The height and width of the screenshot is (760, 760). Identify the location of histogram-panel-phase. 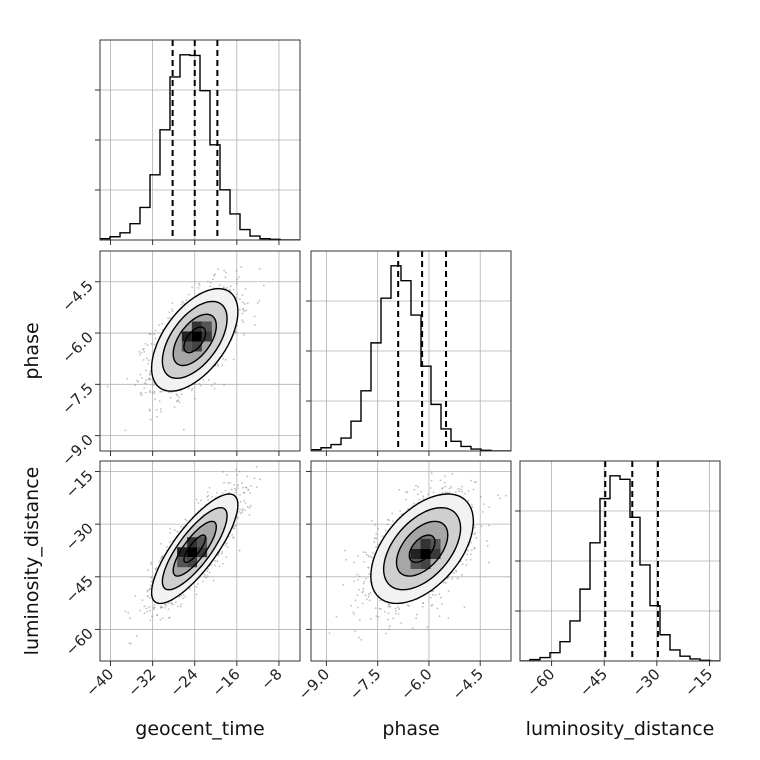
(409, 351).